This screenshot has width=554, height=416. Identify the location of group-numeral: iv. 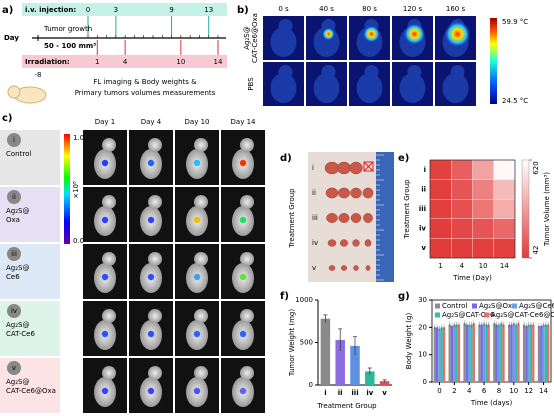
(14, 311).